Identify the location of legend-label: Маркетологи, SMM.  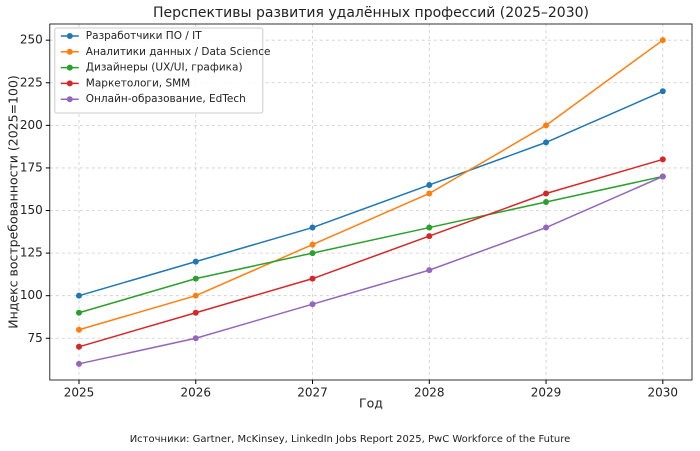
(138, 83).